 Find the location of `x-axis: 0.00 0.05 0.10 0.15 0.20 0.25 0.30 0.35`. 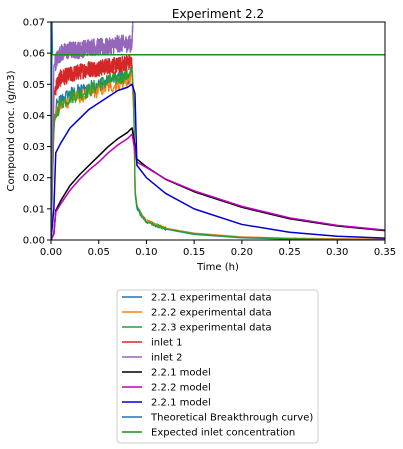

x-axis: 0.00 0.05 0.10 0.15 0.20 0.25 0.30 0.35 is located at coordinates (218, 249).